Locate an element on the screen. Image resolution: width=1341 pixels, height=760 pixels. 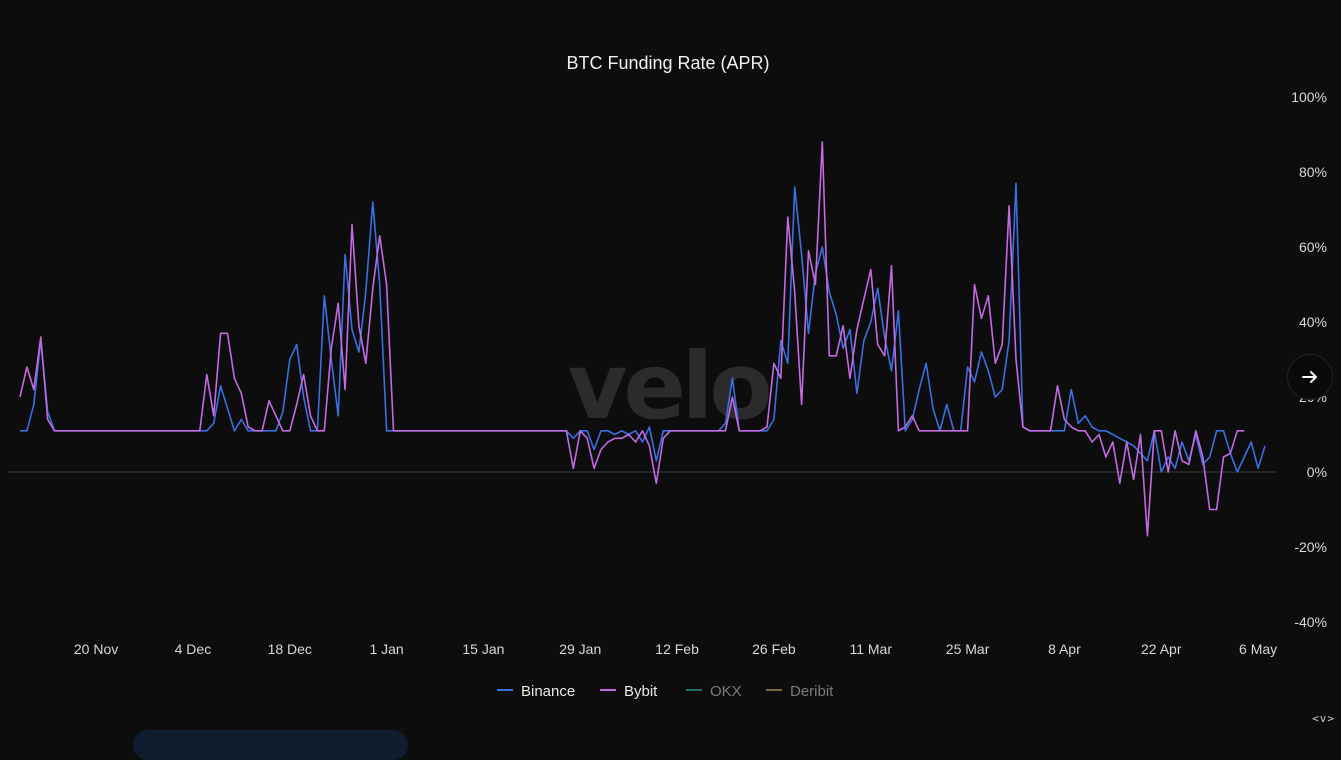
x-tick-label: 22 Apr is located at coordinates (1161, 649).